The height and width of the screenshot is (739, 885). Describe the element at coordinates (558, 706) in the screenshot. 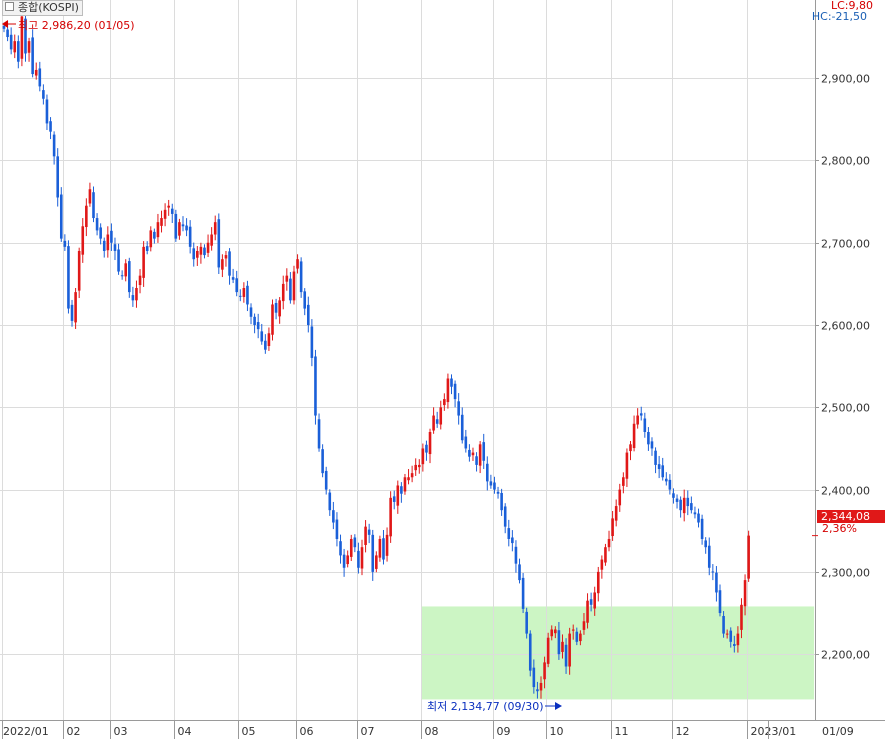

I see `low-arrow-icon` at that location.